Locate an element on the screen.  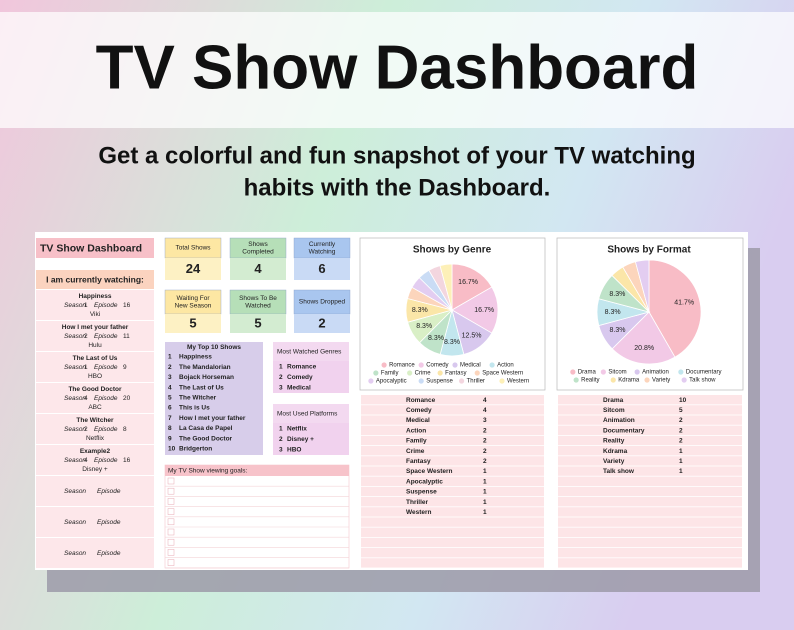
legend-label: Sitcom is located at coordinates (617, 373).